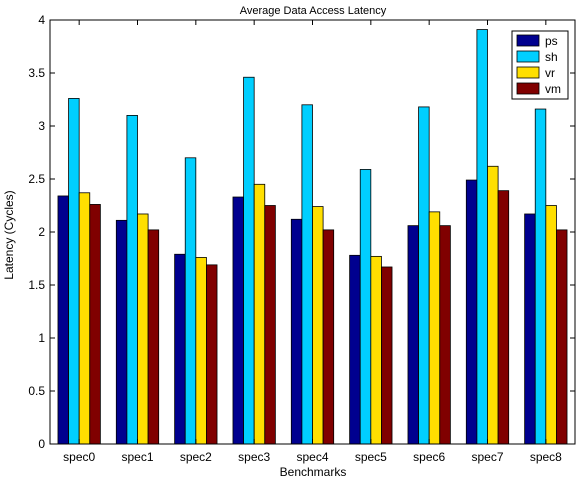  Describe the element at coordinates (551, 41) in the screenshot. I see `legend-label-ps: ps` at that location.